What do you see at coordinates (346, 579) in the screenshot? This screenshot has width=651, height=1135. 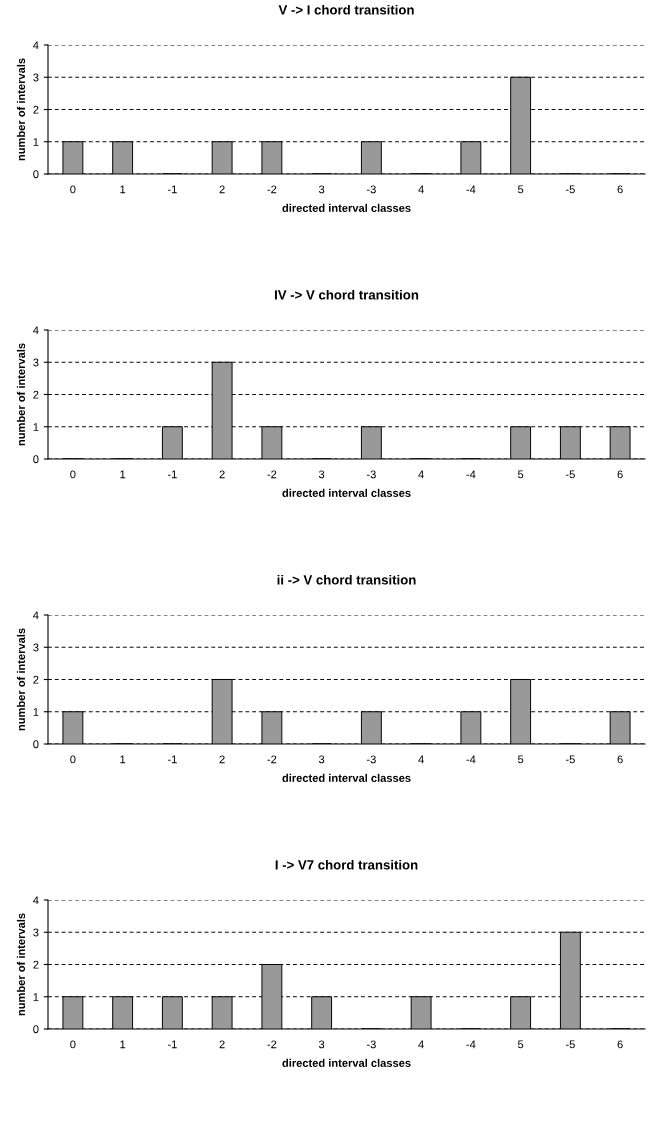 I see `chart-title: ii -> V chord transition` at bounding box center [346, 579].